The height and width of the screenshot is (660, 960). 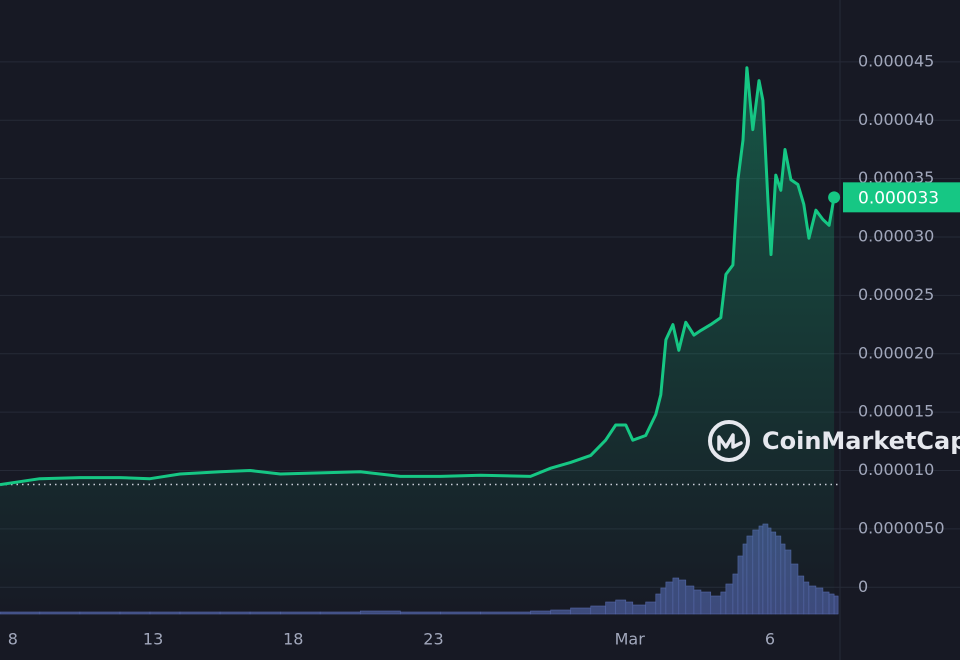 I want to click on x-tick-label: 8, so click(x=13, y=639).